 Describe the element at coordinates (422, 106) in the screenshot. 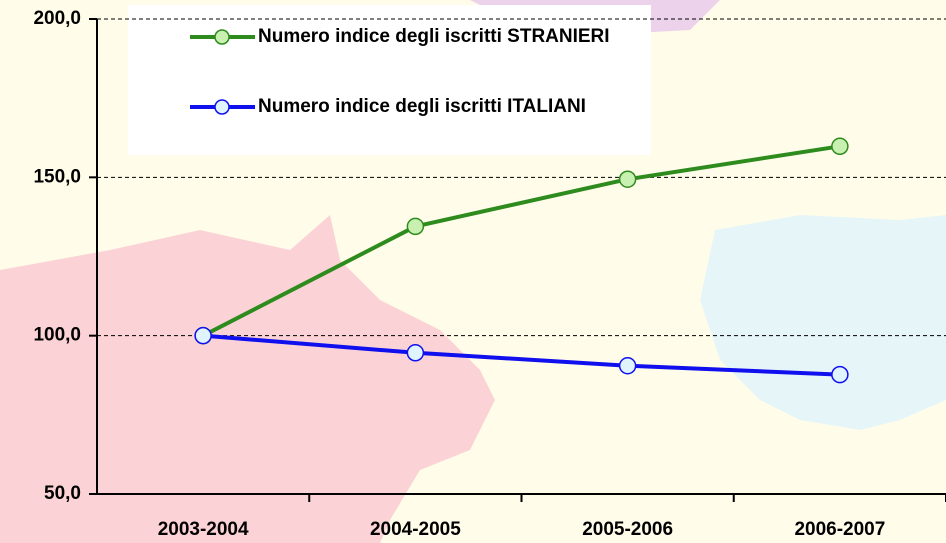

I see `legend-label: Numero indice degli iscritti ITALIANI` at that location.